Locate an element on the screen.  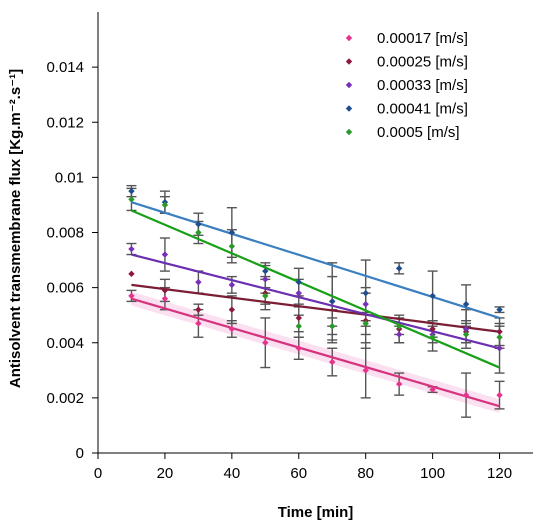
x-tick-label: 120 is located at coordinates (499, 473).